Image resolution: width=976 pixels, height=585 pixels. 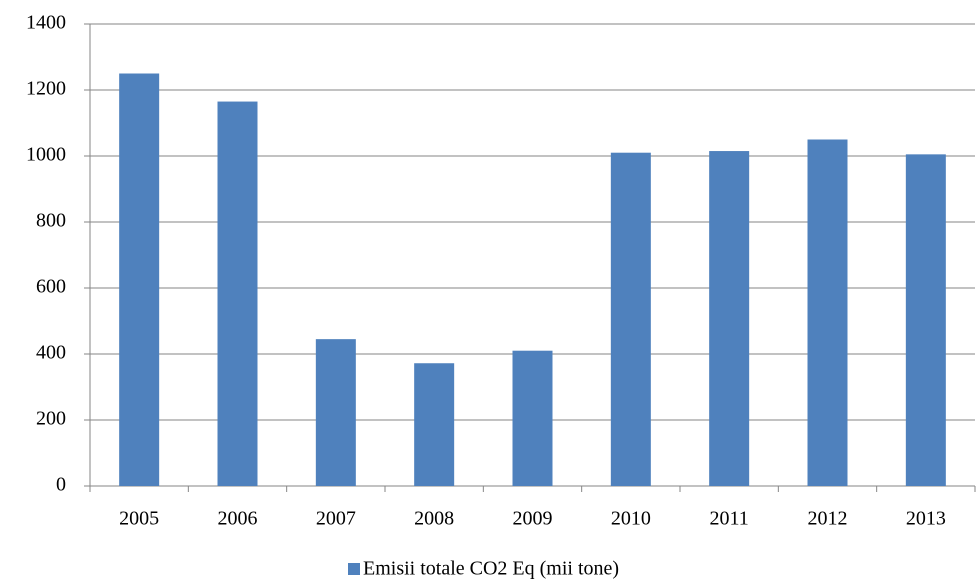 I want to click on x-tick-label: 2010, so click(x=631, y=519).